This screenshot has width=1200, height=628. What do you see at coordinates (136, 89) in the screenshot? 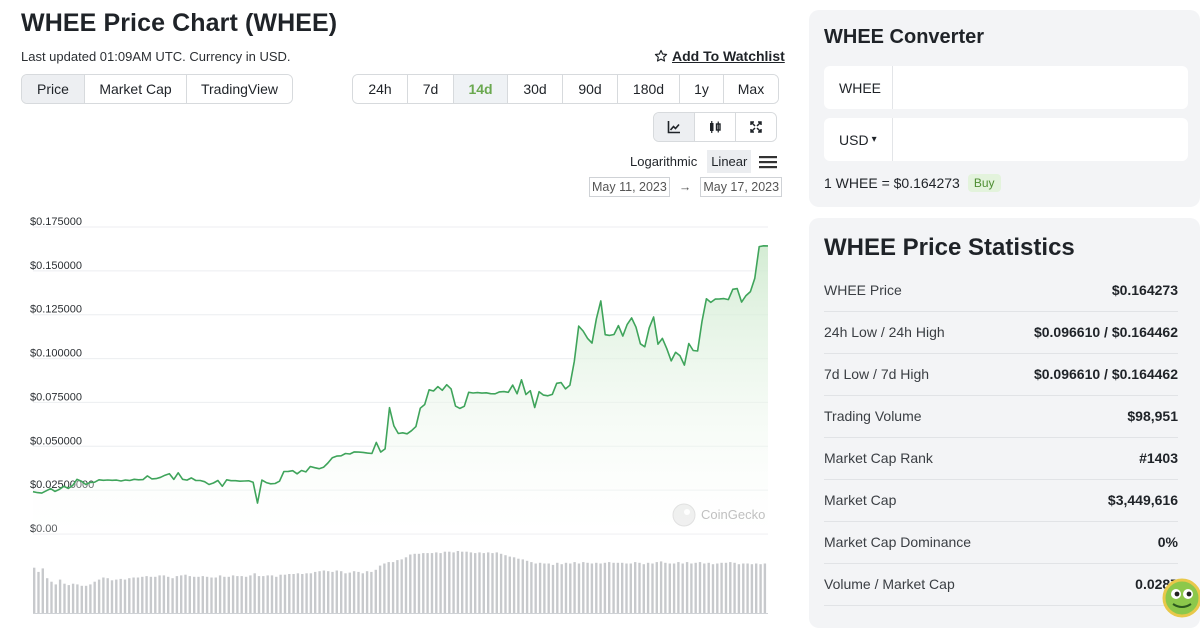
I see `tab-market-cap: Market Cap` at bounding box center [136, 89].